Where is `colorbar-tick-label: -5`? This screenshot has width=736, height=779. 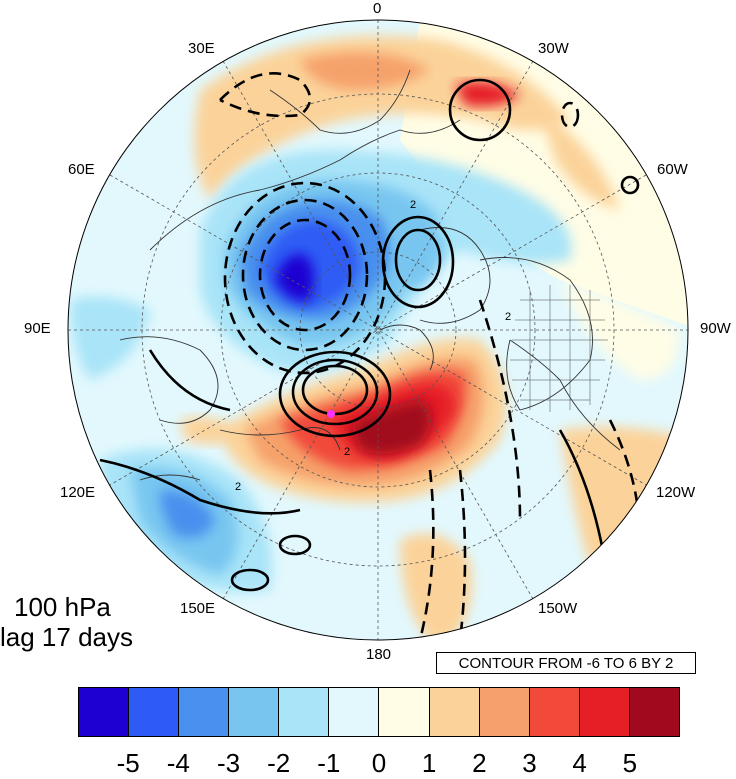
colorbar-tick-label: -5 is located at coordinates (128, 763).